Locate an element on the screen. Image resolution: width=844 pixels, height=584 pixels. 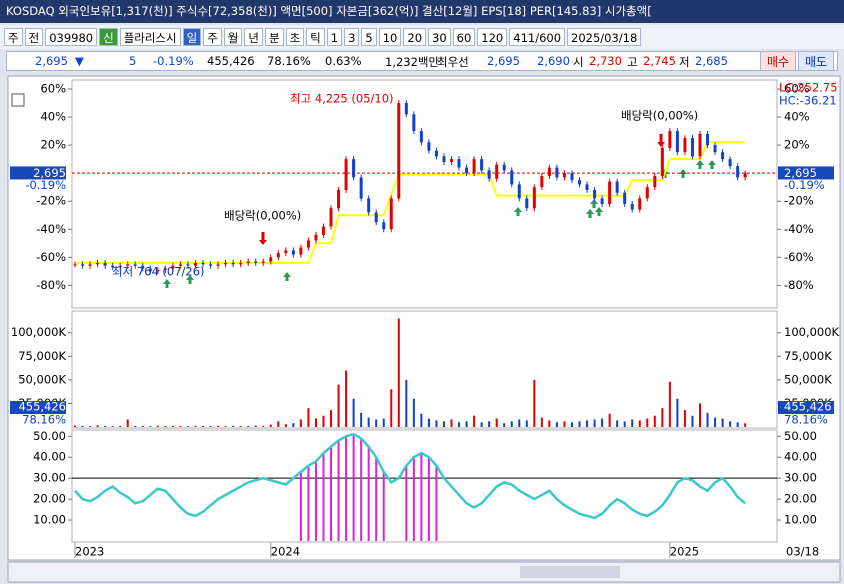
quote-item: 1,232백만 is located at coordinates (412, 62).